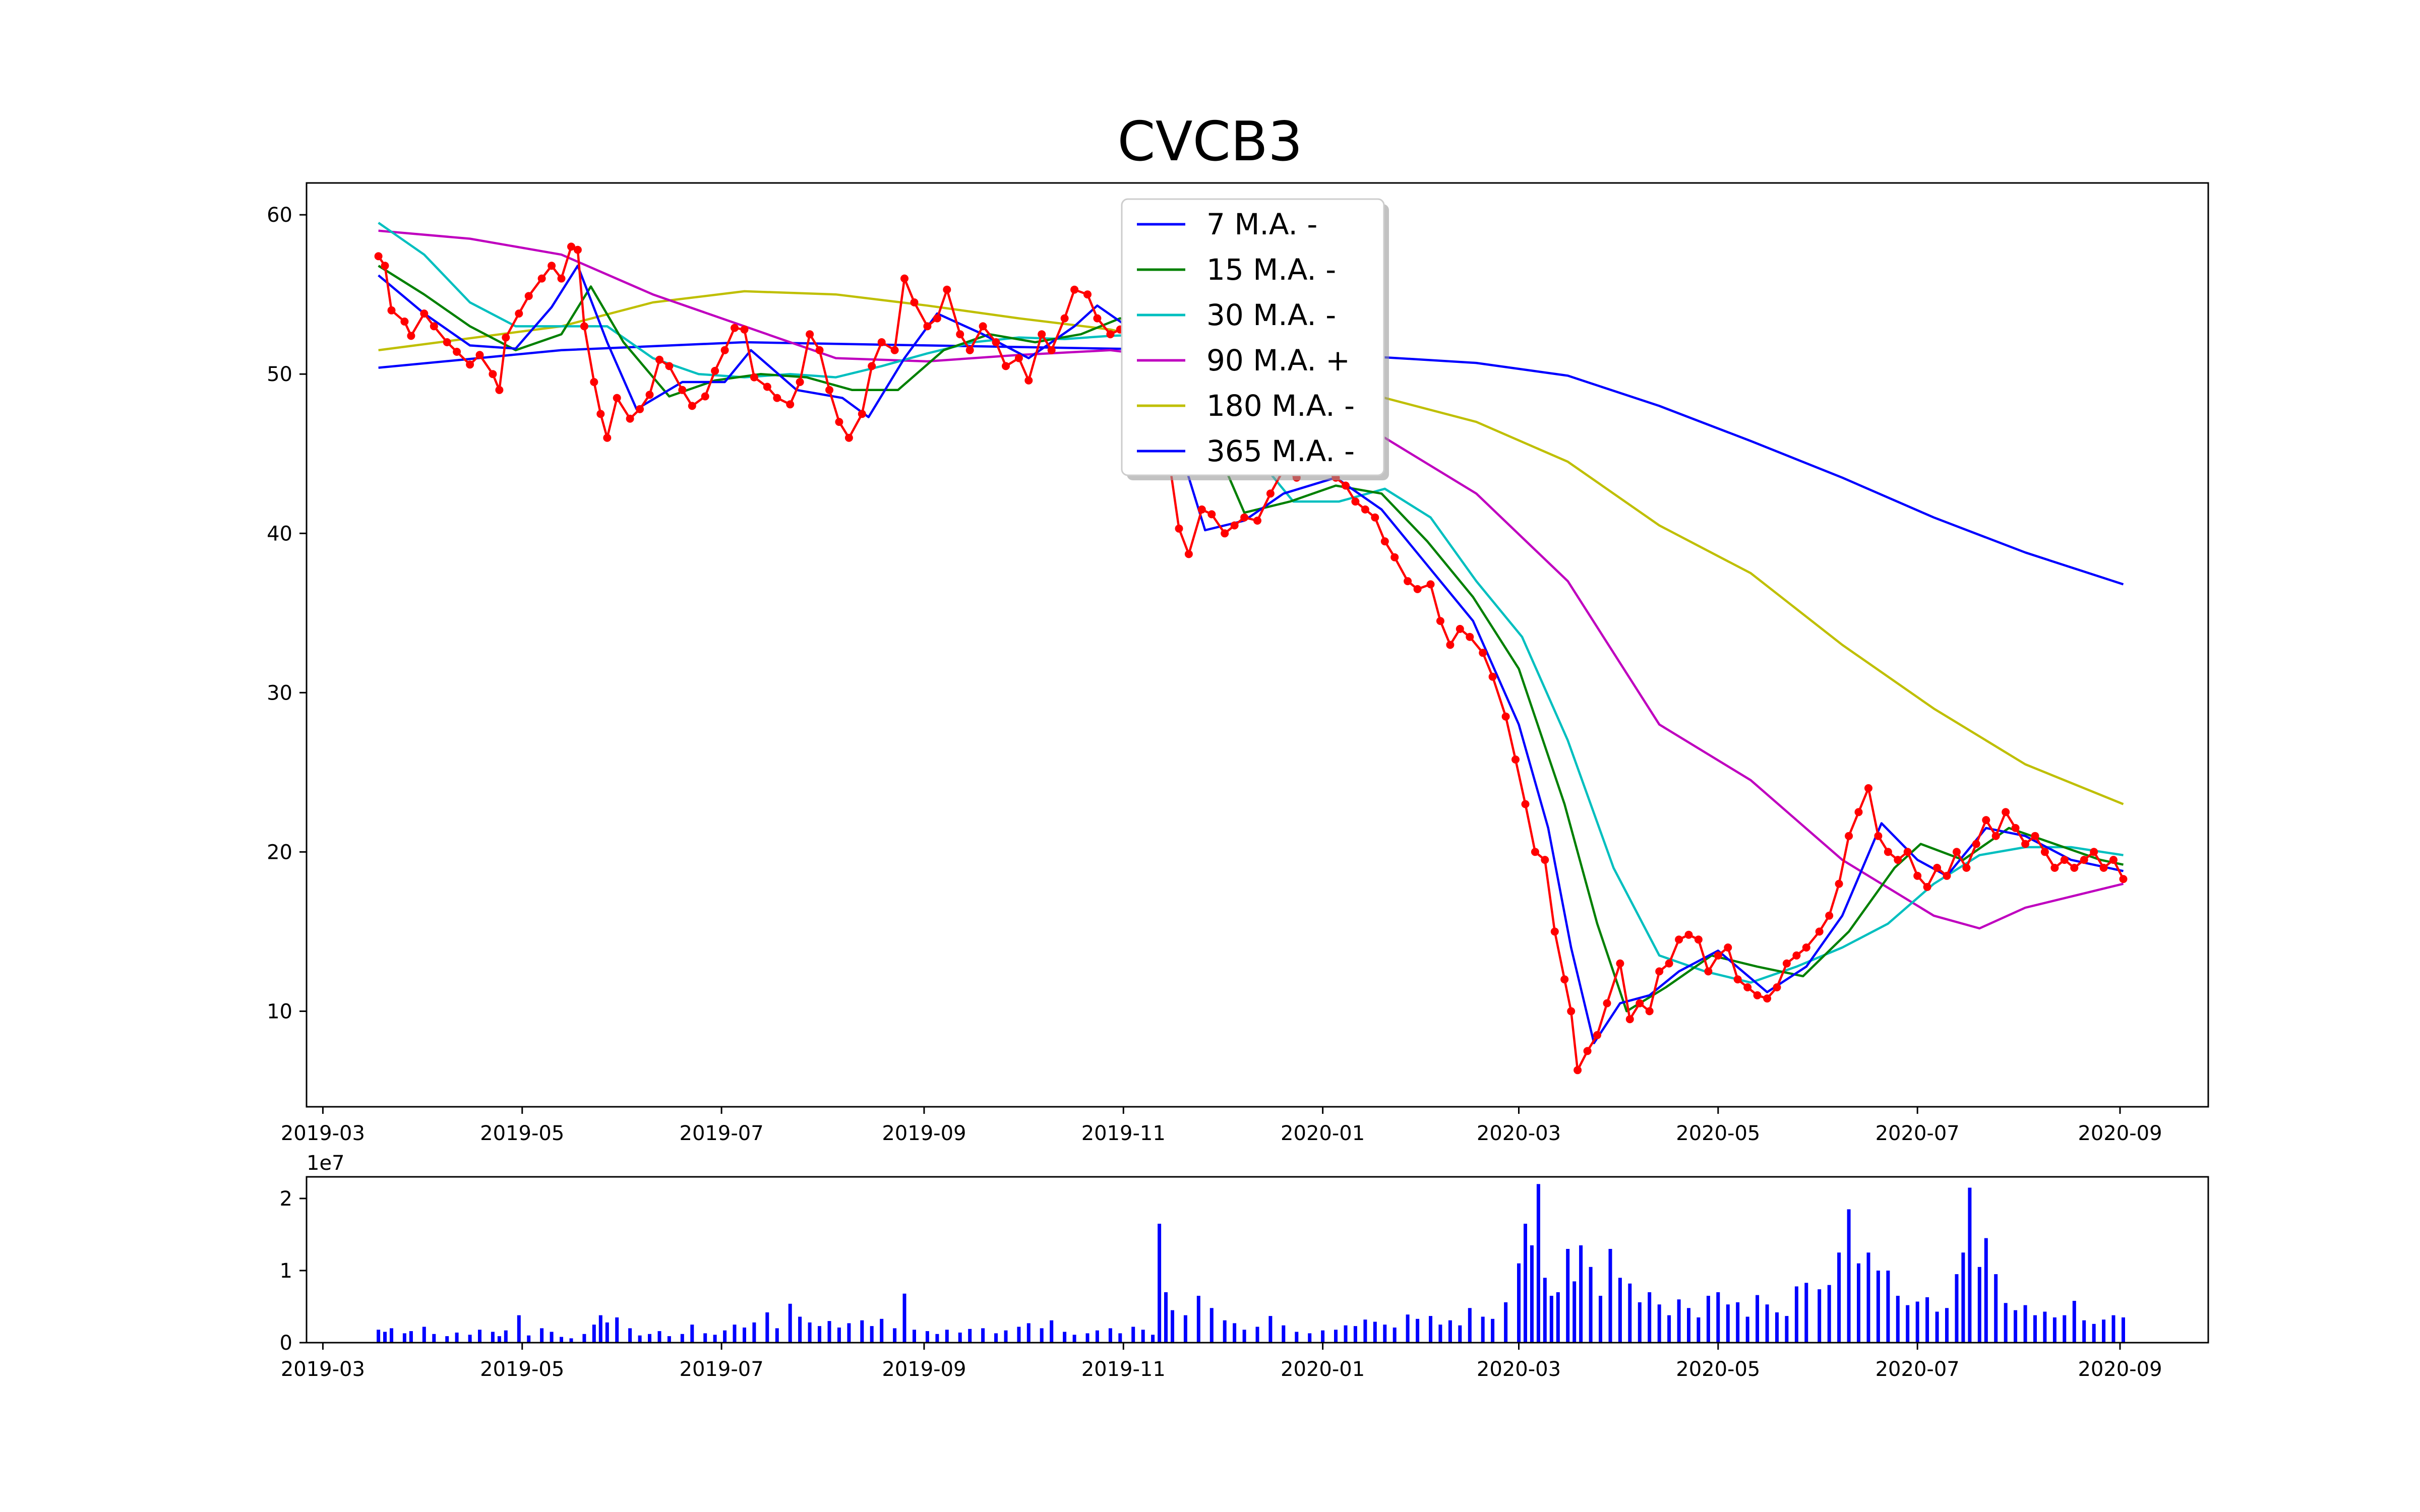 The width and height of the screenshot is (2420, 1512). What do you see at coordinates (2120, 1133) in the screenshot?
I see `x-tick-label: 2020-09` at bounding box center [2120, 1133].